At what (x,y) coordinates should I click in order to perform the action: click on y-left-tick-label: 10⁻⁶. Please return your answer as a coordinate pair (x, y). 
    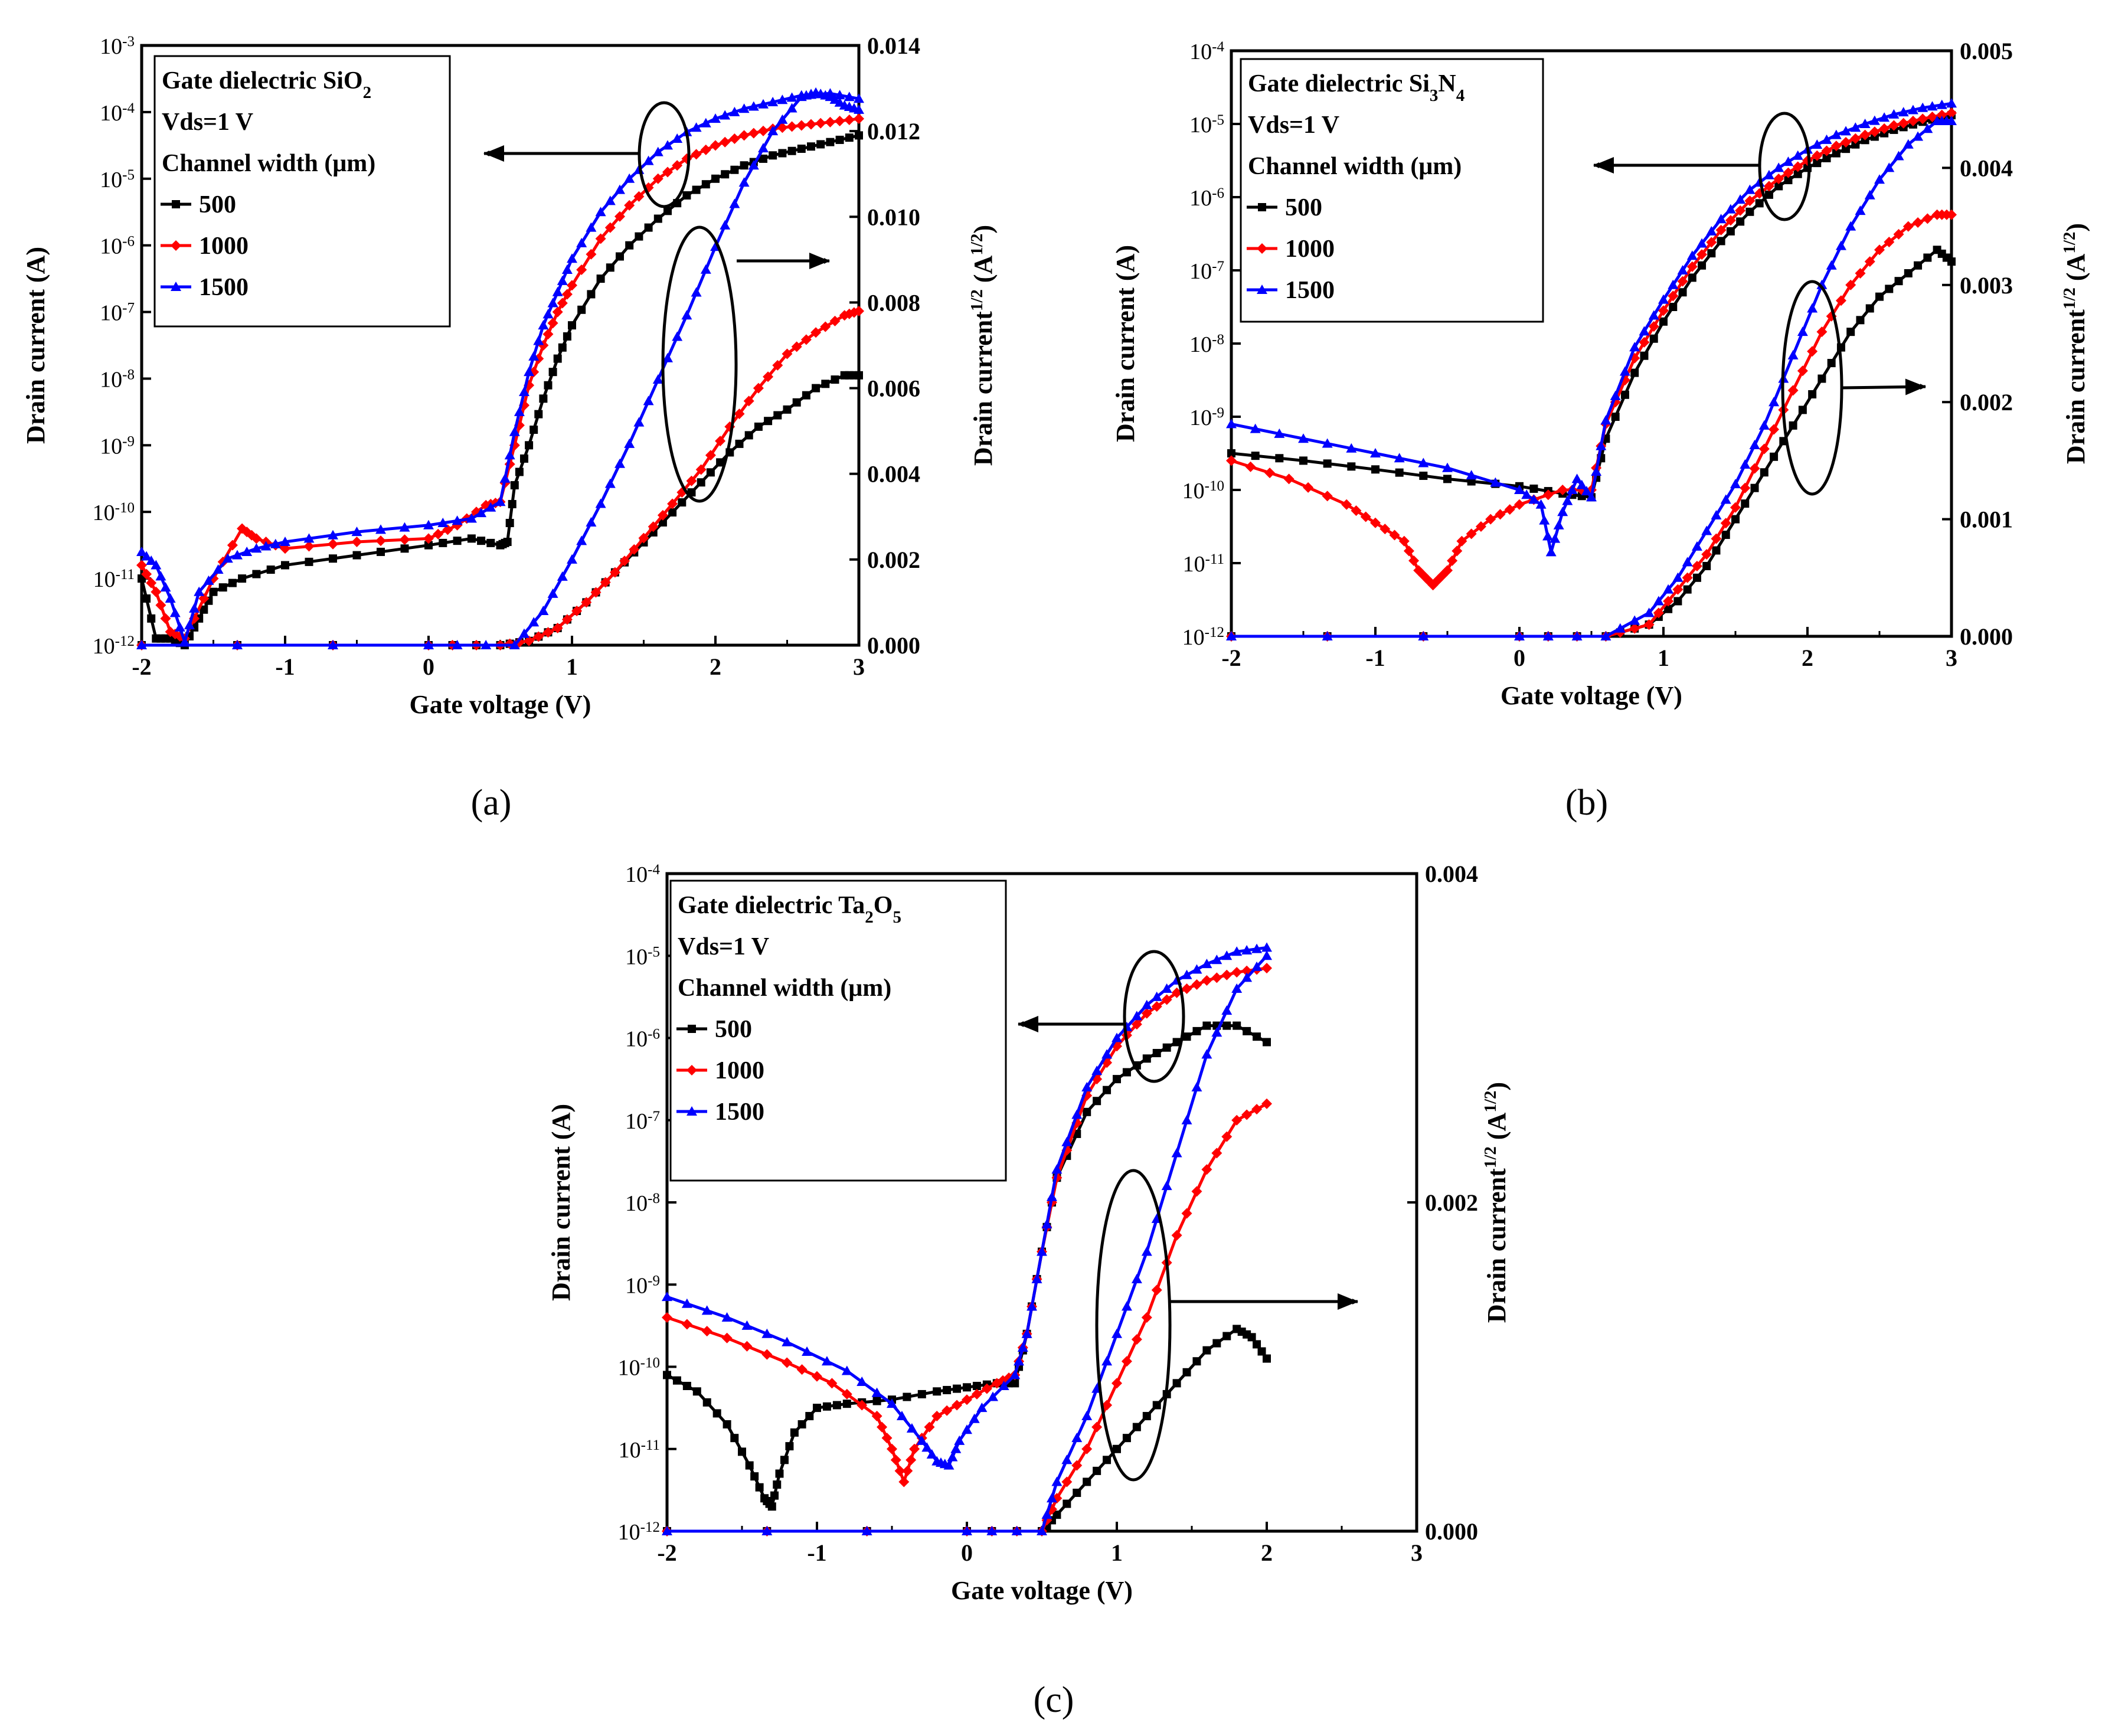
    Looking at the image, I should click on (117, 246).